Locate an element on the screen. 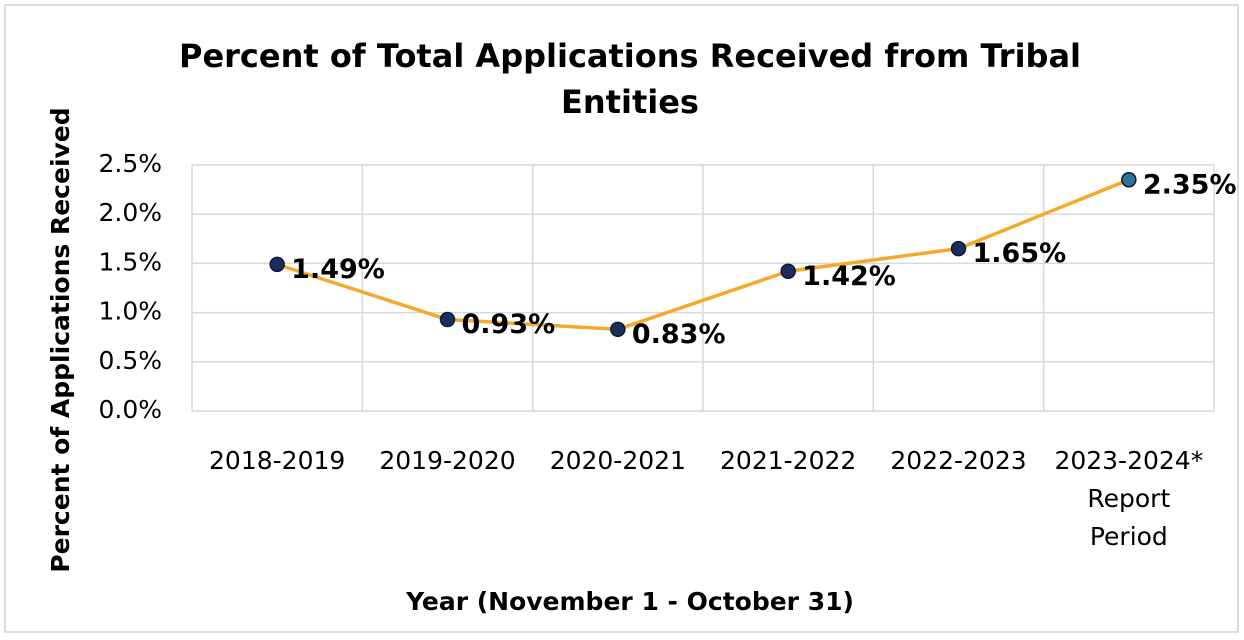 The width and height of the screenshot is (1244, 640). y-tick-label: 1.0% is located at coordinates (130, 311).